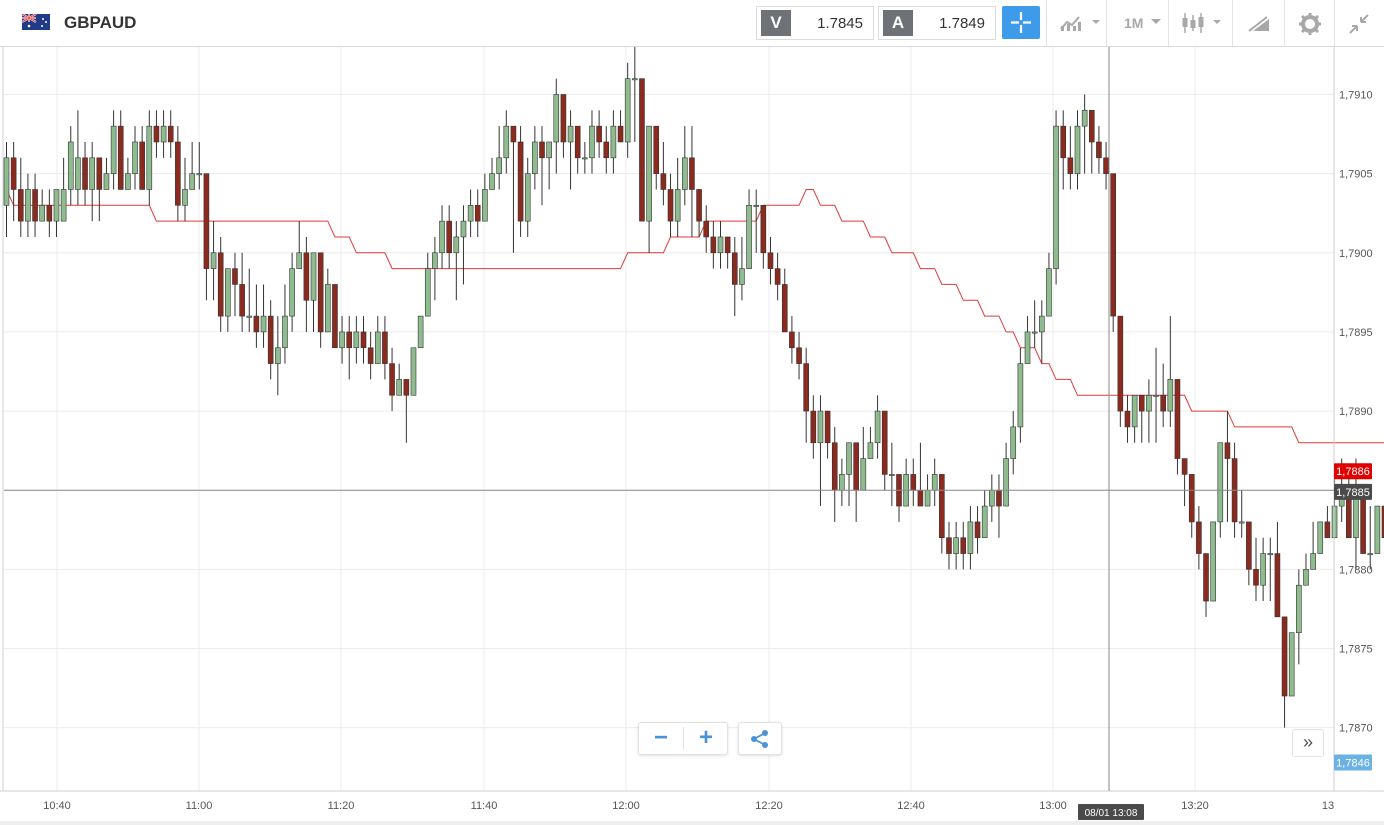  I want to click on draw-button, so click(1258, 23).